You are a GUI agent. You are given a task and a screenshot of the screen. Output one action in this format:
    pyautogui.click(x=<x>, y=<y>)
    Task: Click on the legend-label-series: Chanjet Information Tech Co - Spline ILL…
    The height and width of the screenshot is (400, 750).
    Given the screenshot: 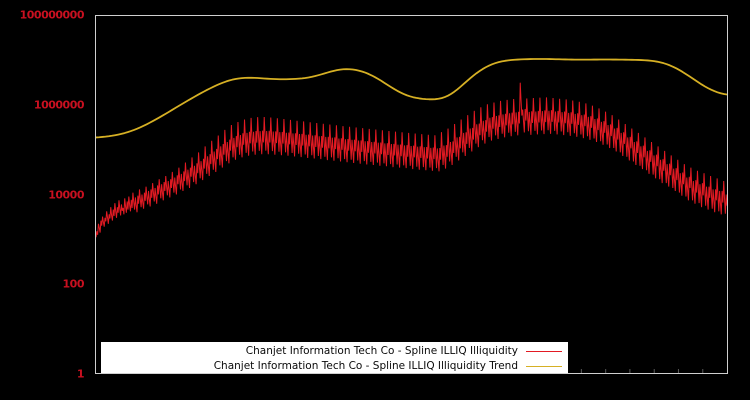 What is the action you would take?
    pyautogui.click(x=381, y=351)
    